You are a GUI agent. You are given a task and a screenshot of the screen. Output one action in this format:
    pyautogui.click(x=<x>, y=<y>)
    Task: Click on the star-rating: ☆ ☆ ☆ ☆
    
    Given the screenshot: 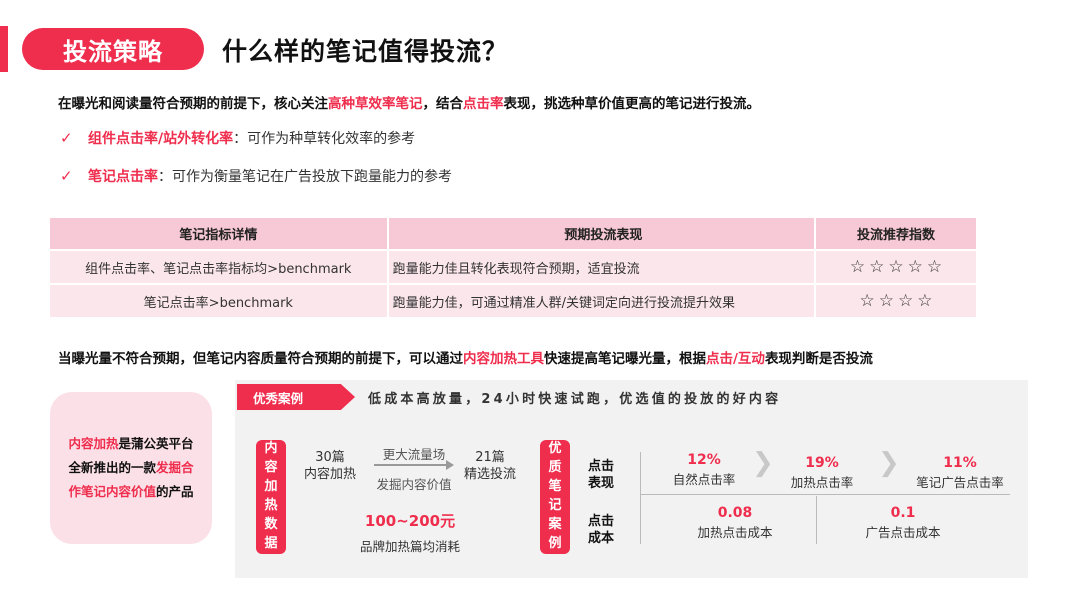 What is the action you would take?
    pyautogui.click(x=896, y=301)
    